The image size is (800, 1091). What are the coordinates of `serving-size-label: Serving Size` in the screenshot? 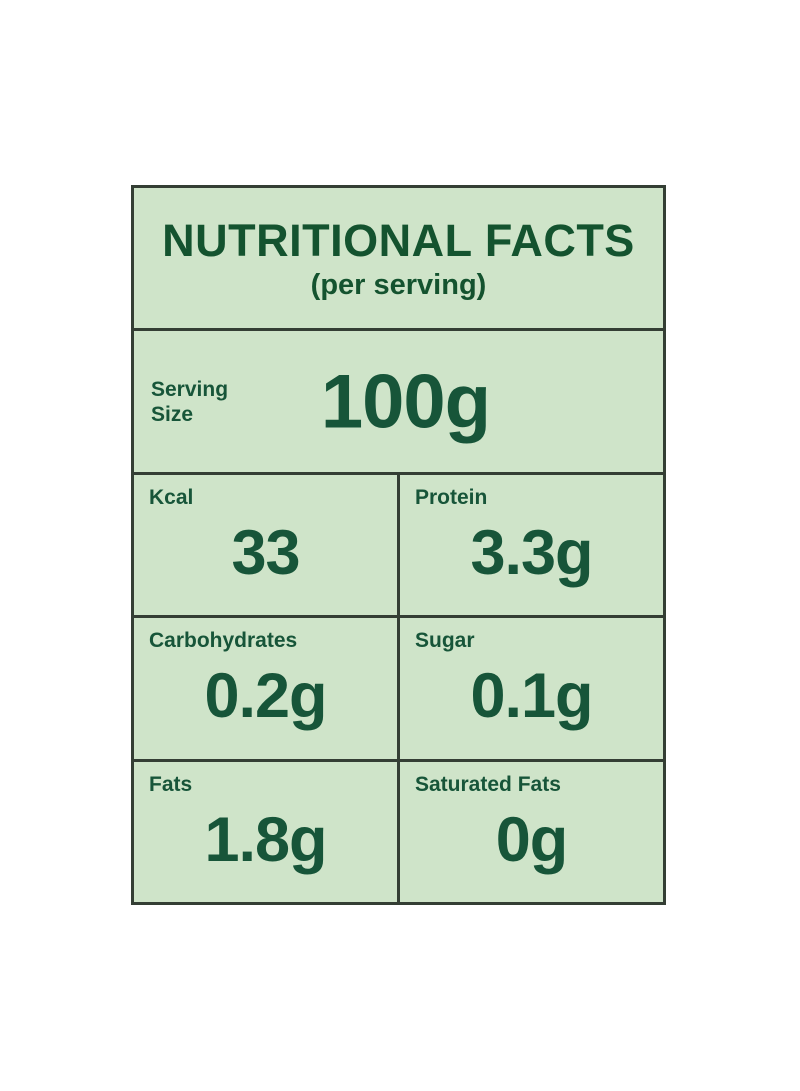 It's located at (189, 401).